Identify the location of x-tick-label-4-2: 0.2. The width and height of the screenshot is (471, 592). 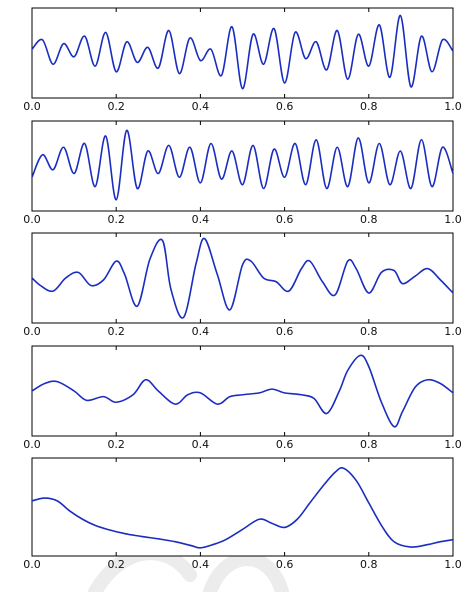
(116, 444).